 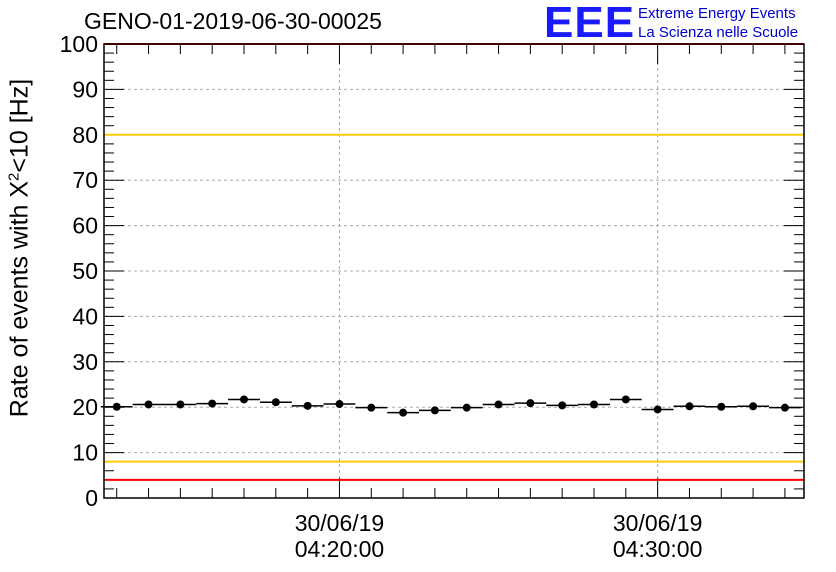 What do you see at coordinates (590, 23) in the screenshot?
I see `eee-logo: EEE` at bounding box center [590, 23].